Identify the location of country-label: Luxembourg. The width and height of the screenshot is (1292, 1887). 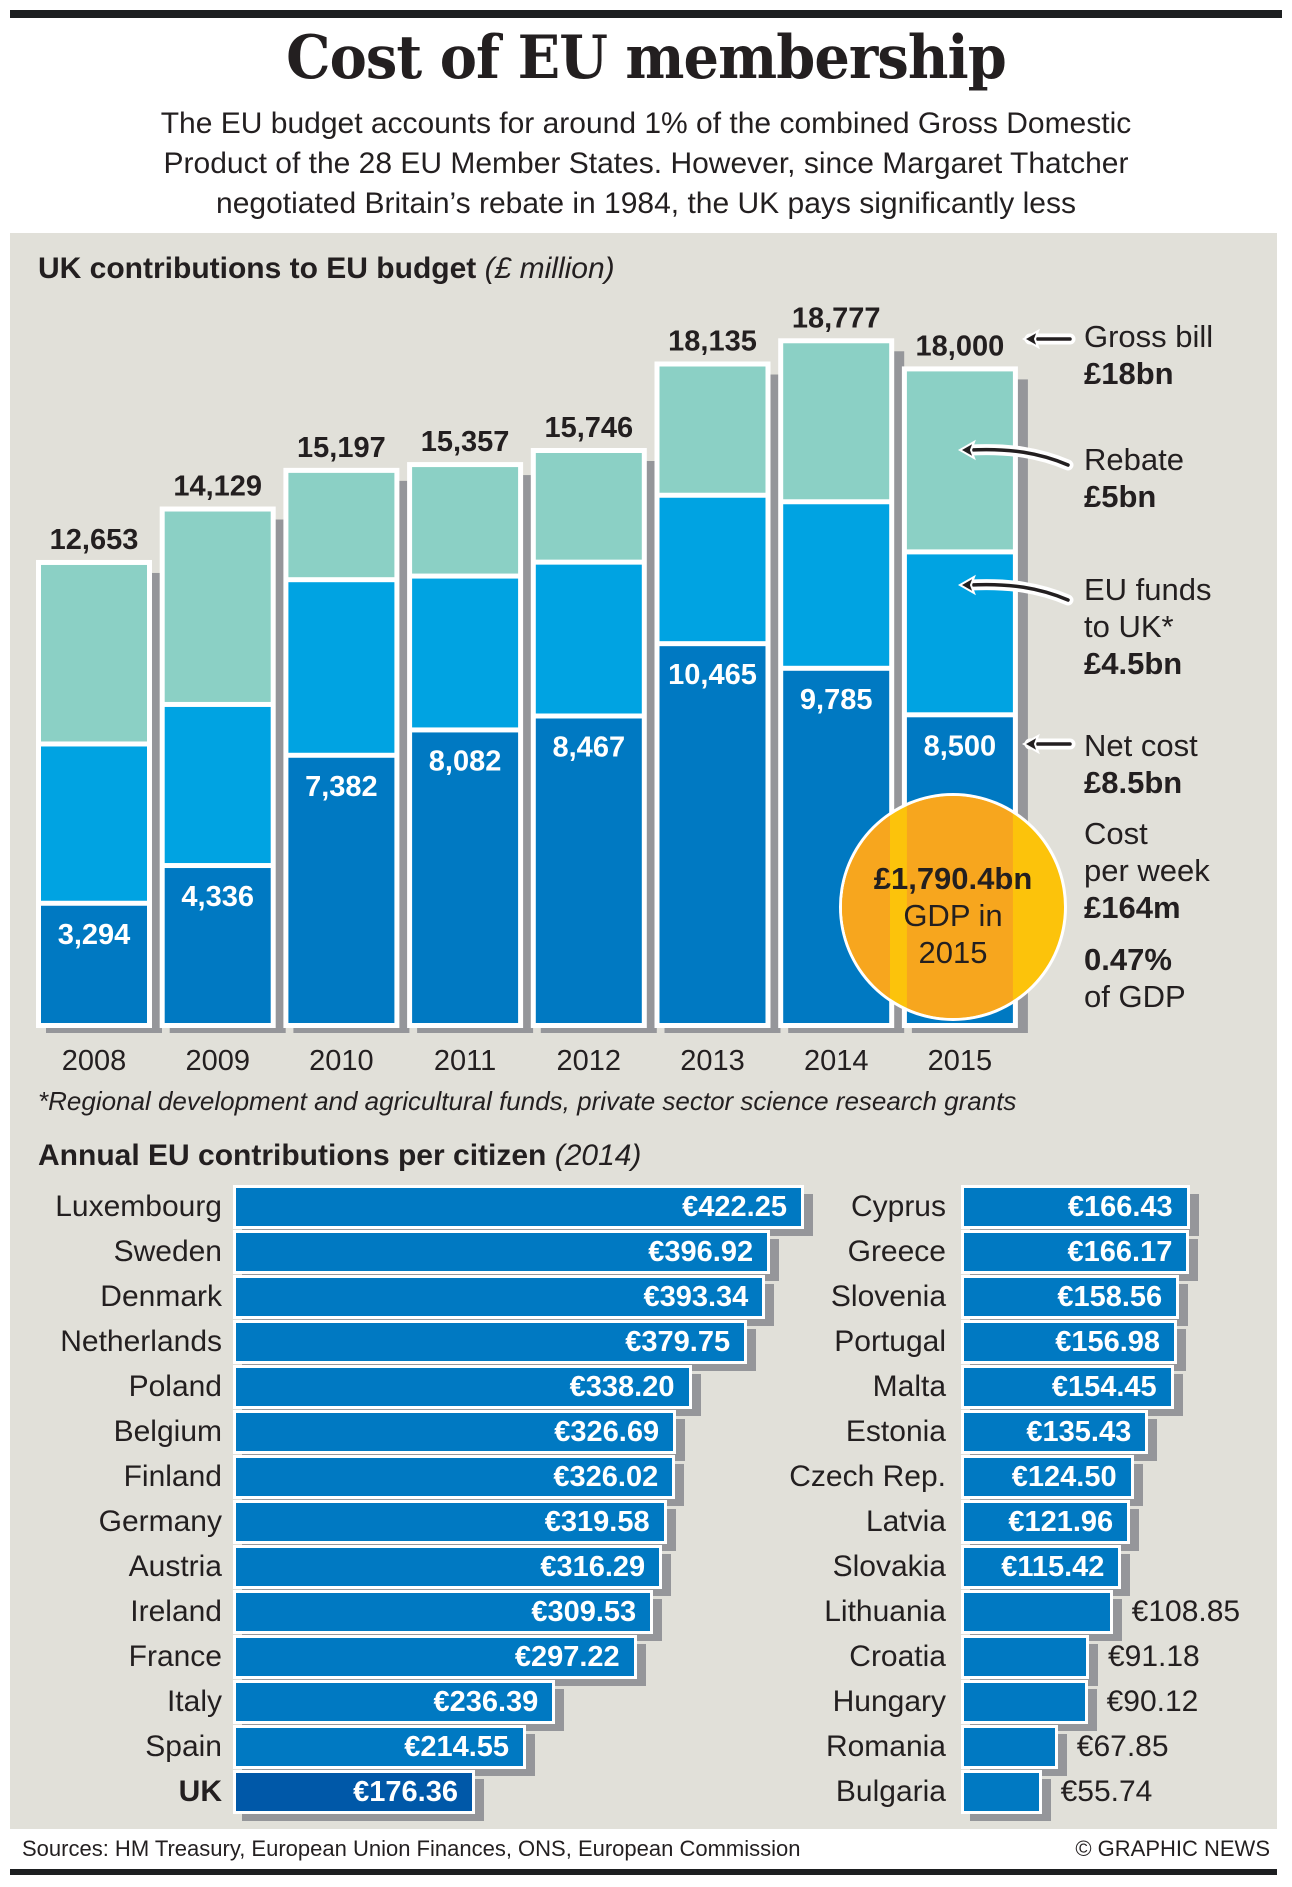
(138, 1206).